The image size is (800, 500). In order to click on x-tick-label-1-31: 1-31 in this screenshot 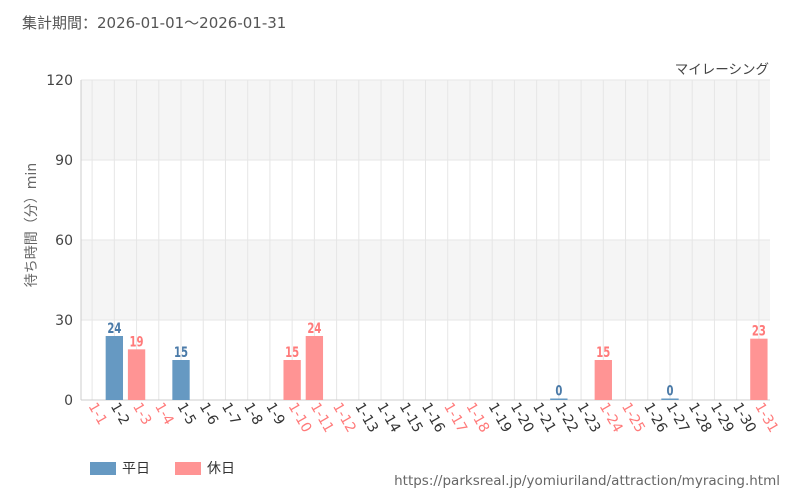, I will do `click(766, 418)`.